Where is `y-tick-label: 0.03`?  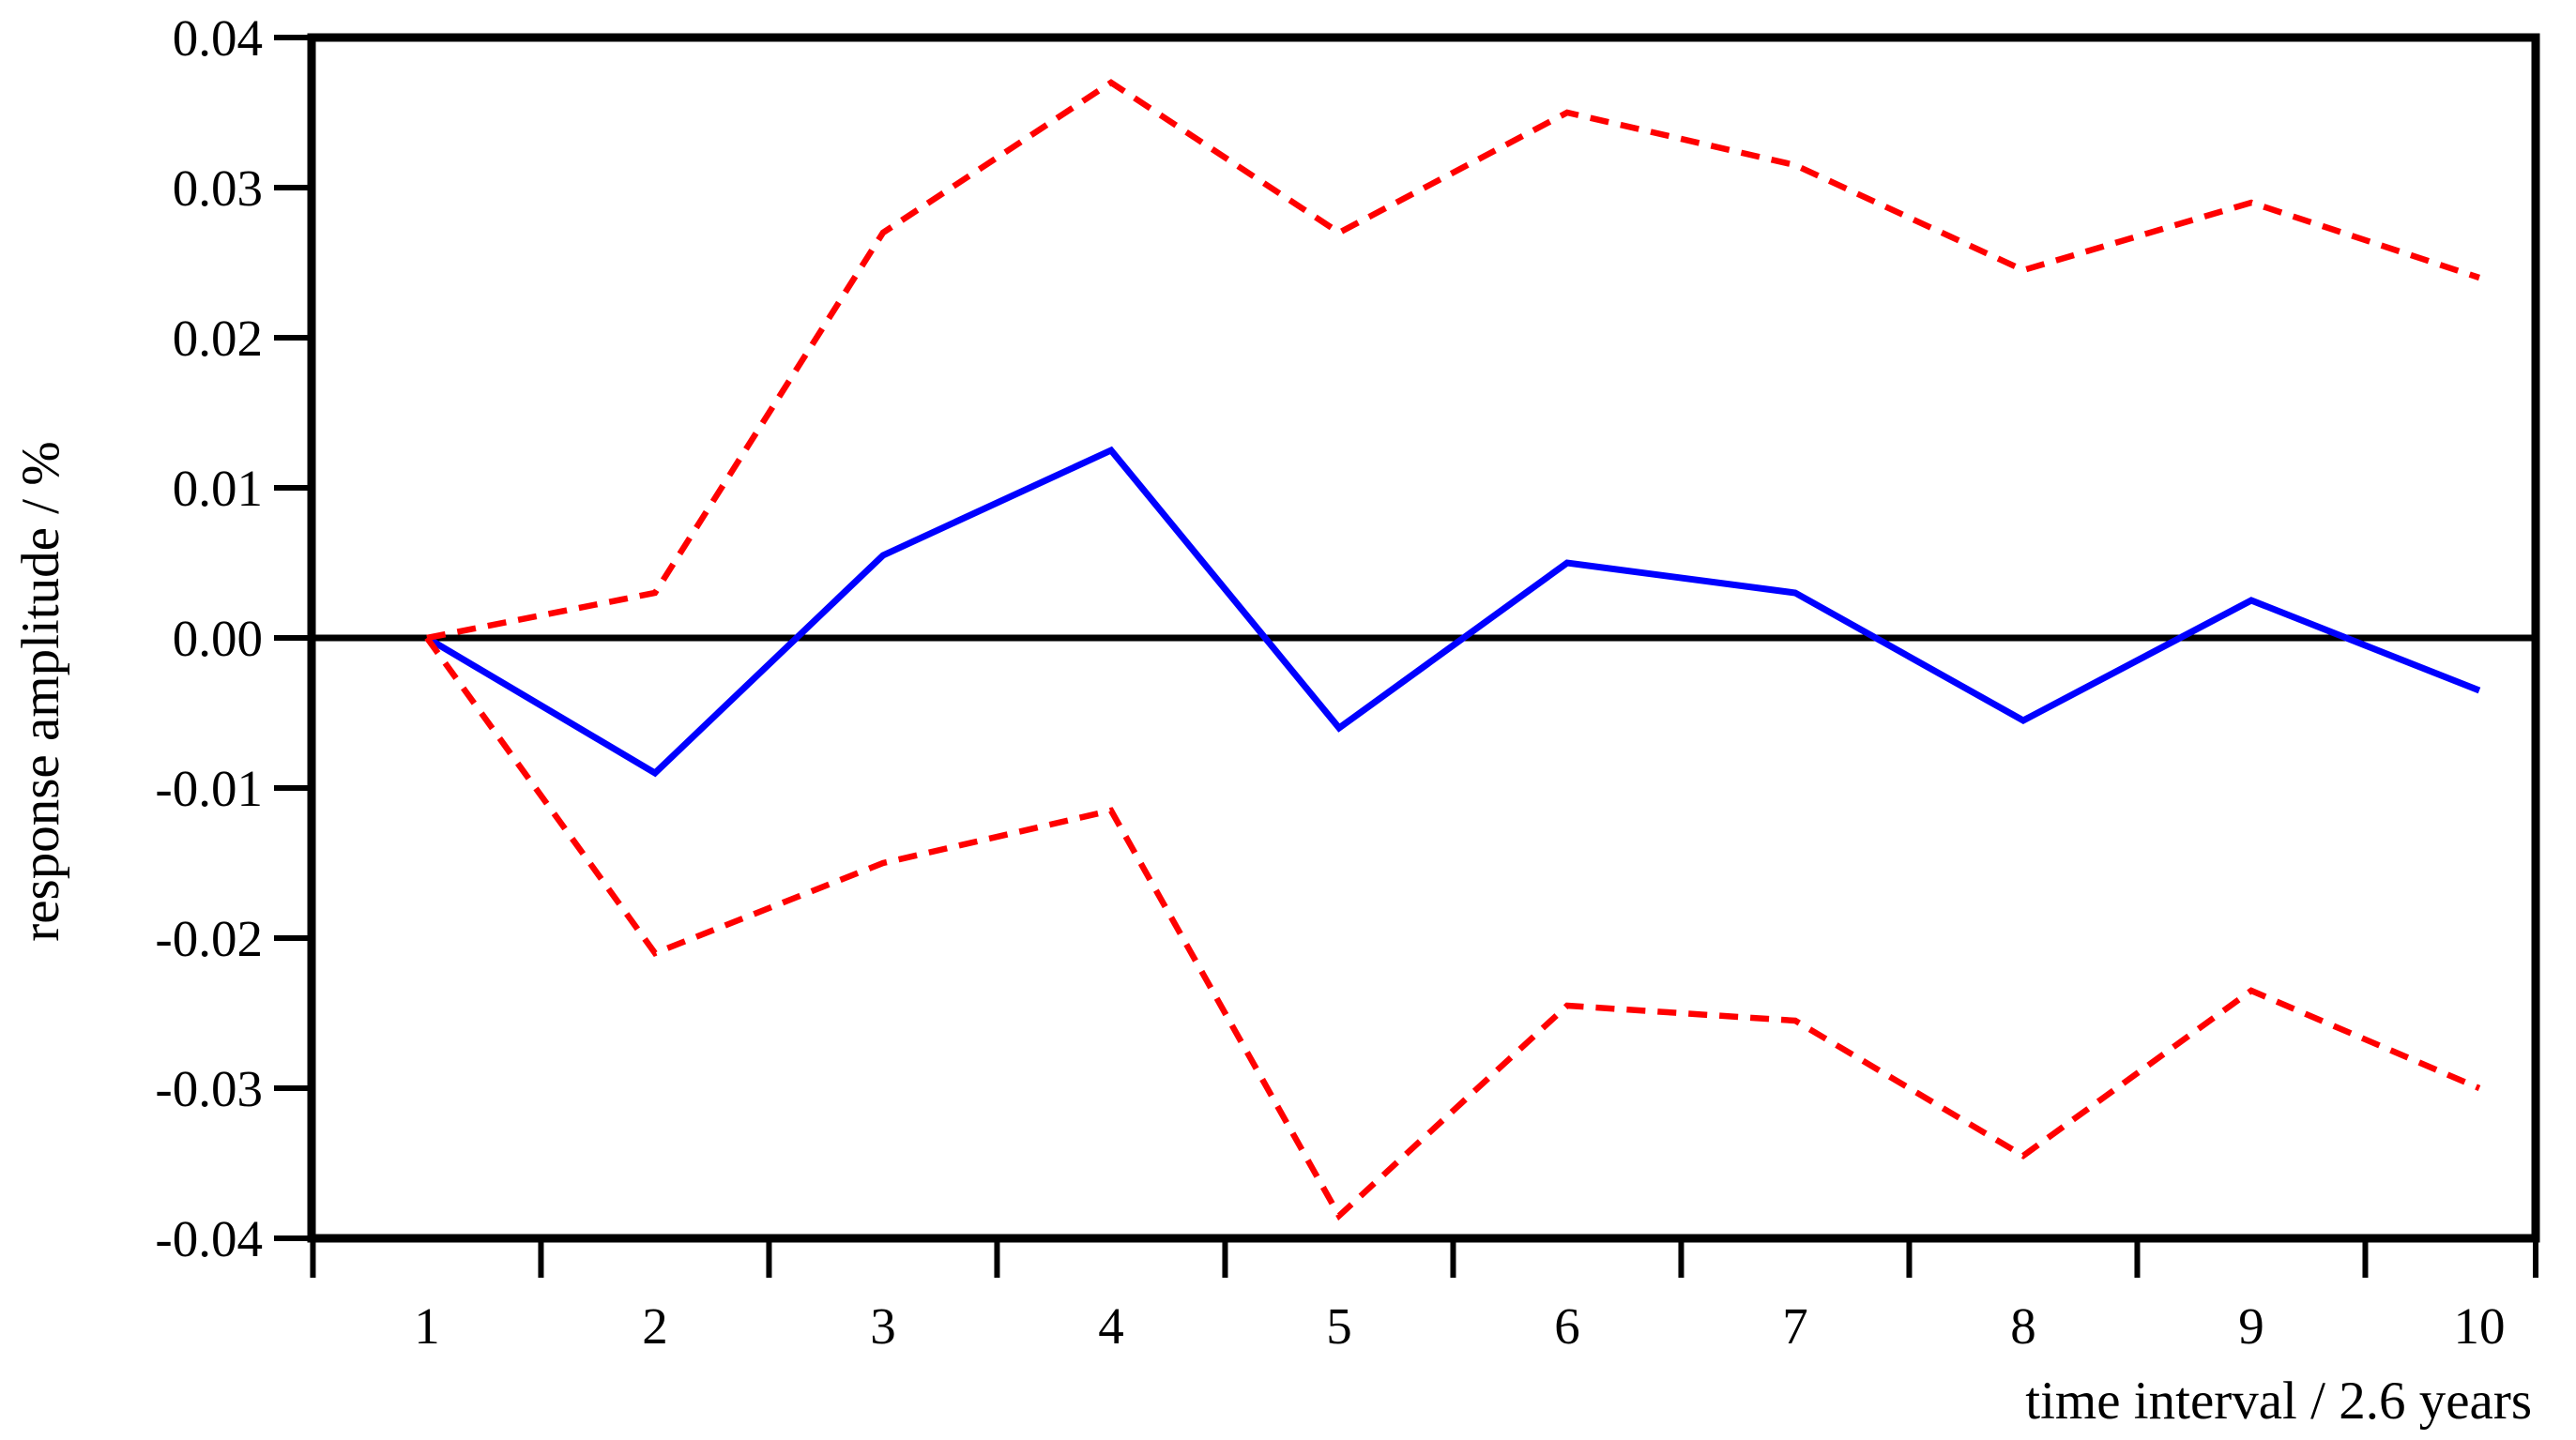 y-tick-label: 0.03 is located at coordinates (218, 188).